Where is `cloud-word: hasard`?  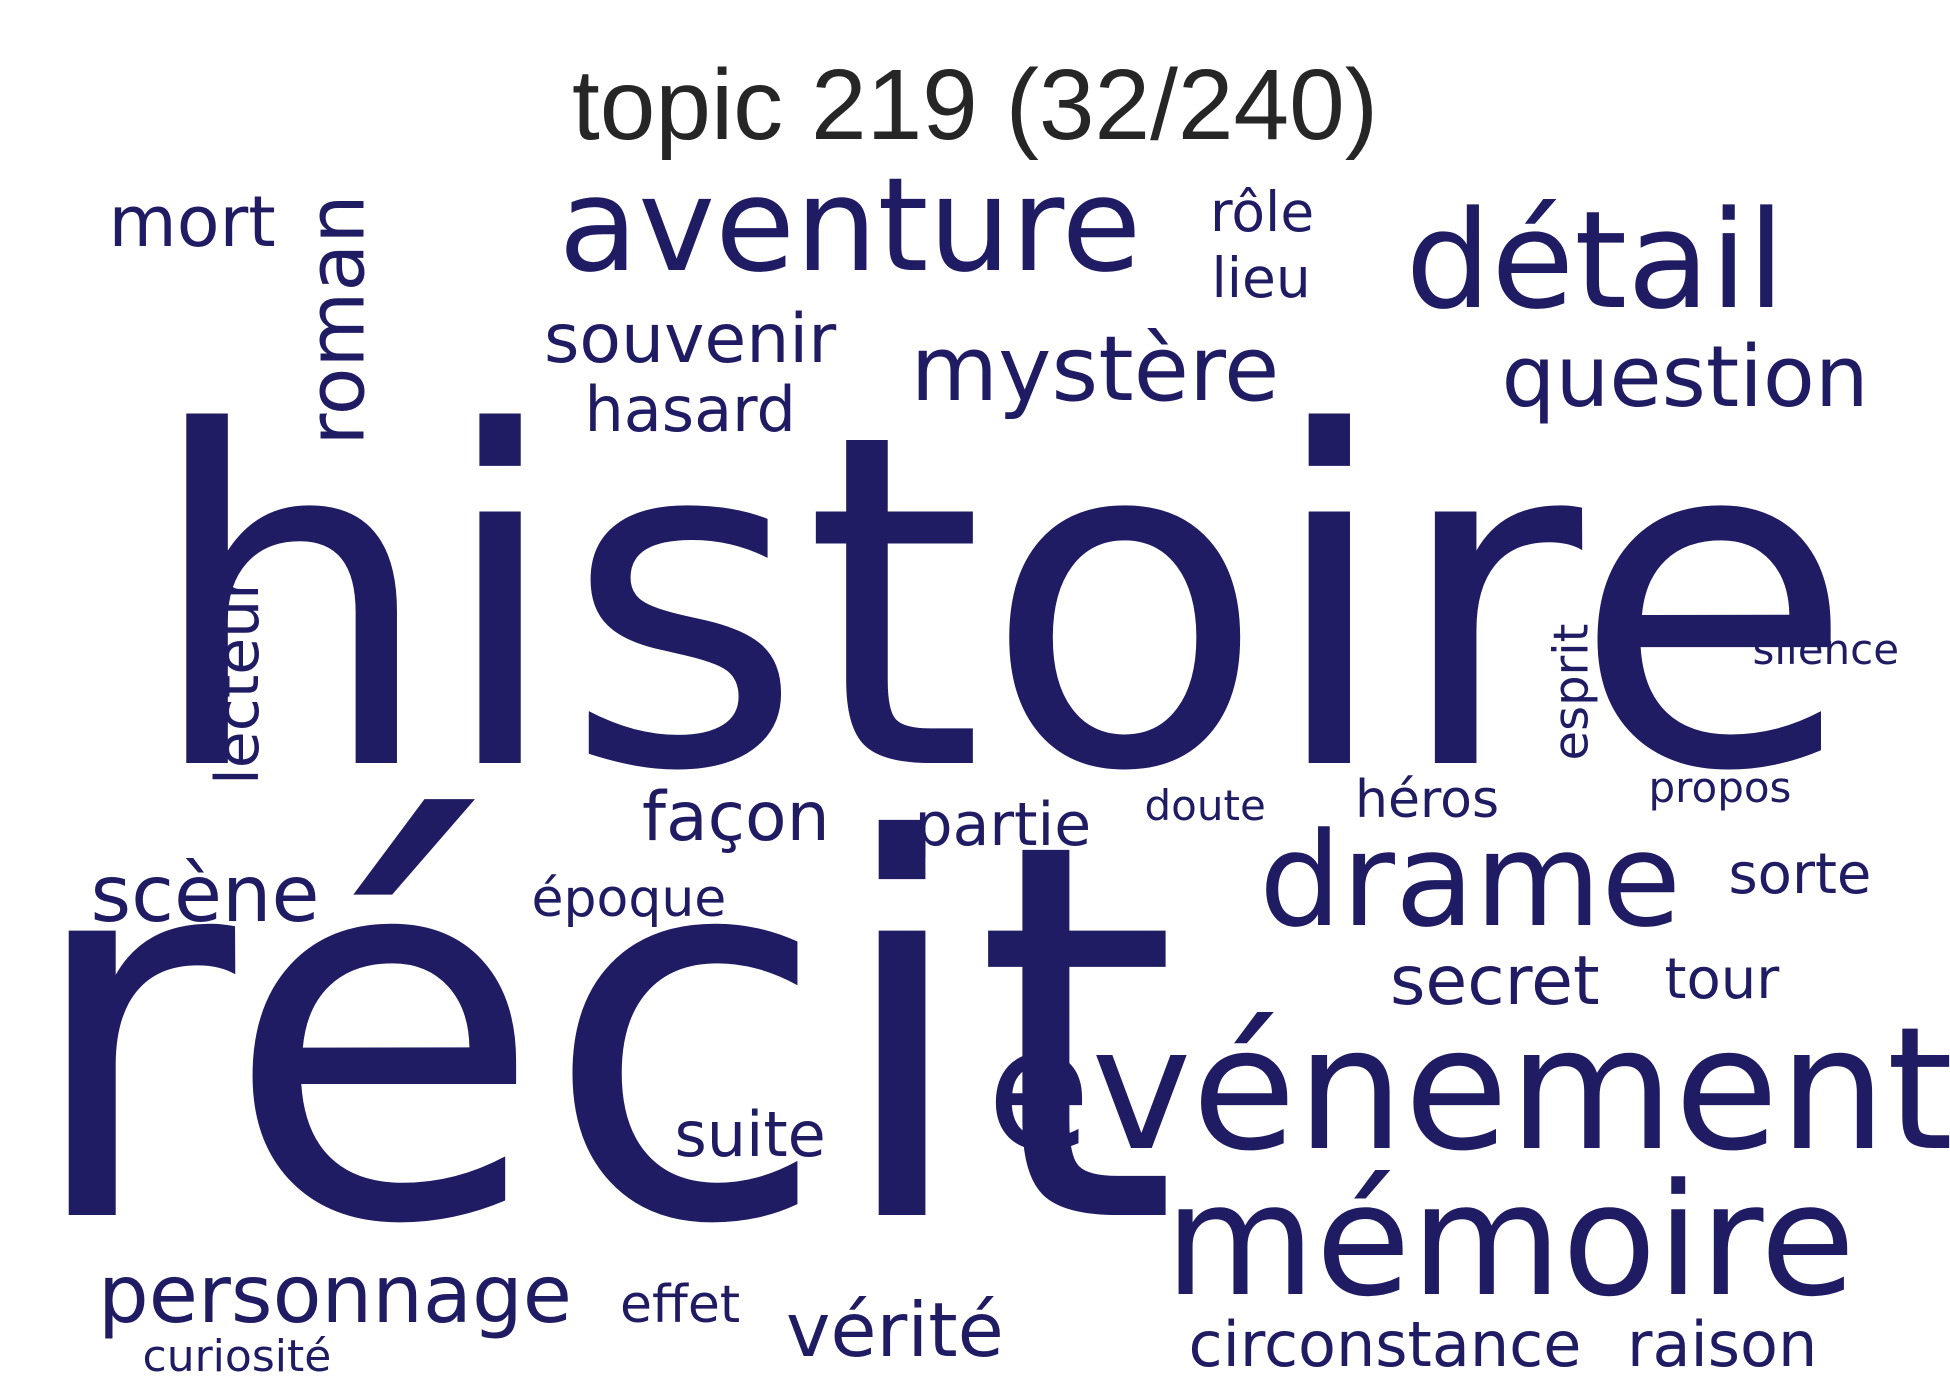
cloud-word: hasard is located at coordinates (690, 409).